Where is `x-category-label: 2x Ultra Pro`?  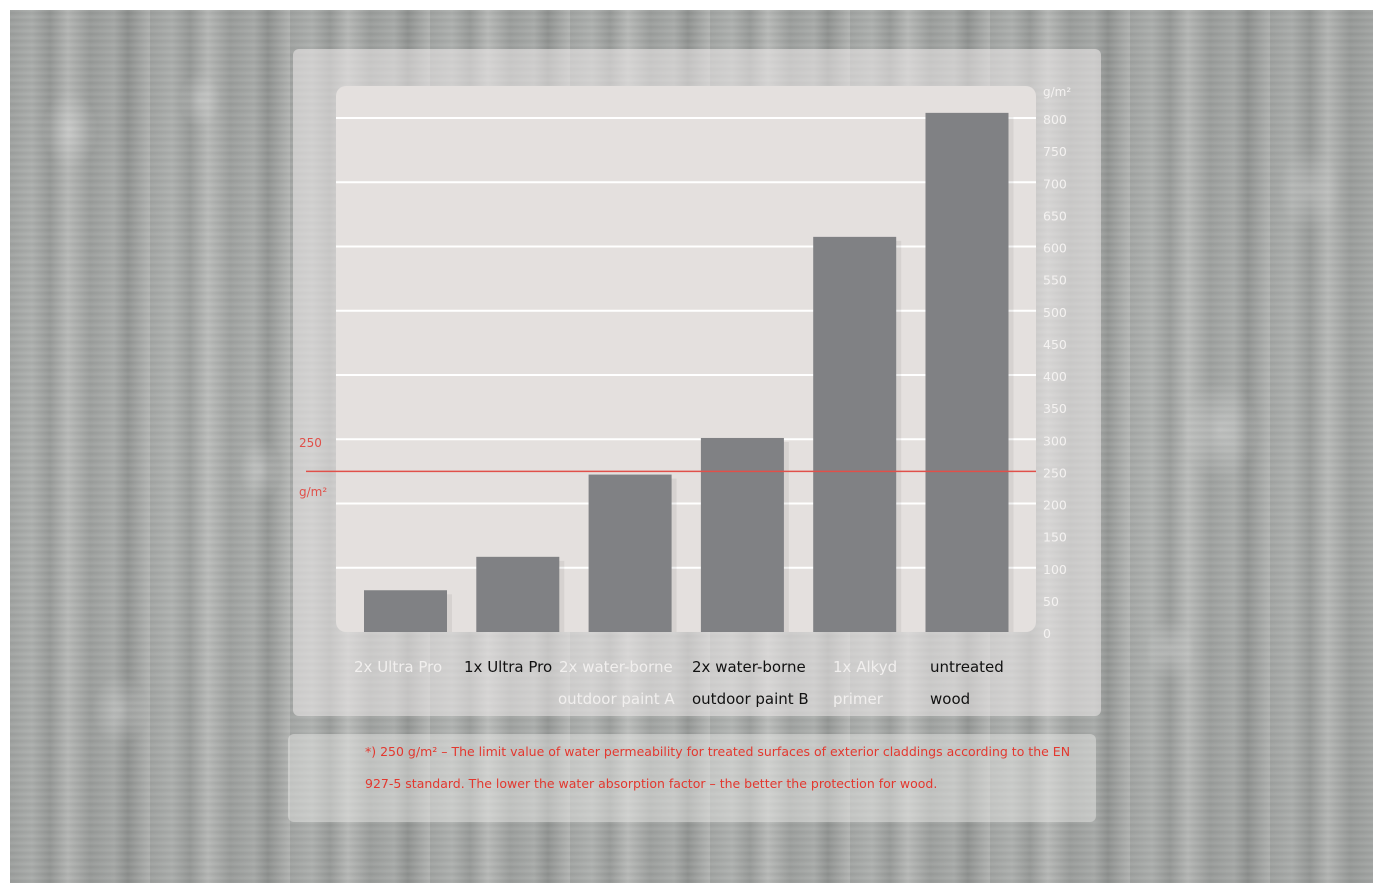
x-category-label: 2x Ultra Pro is located at coordinates (398, 667).